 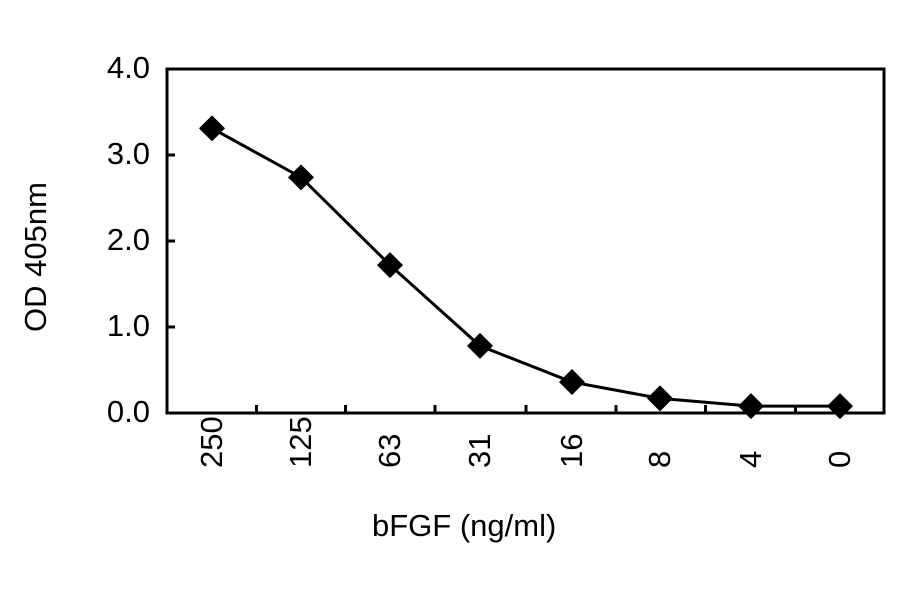 I want to click on x-tick-label: 0, so click(x=839, y=459).